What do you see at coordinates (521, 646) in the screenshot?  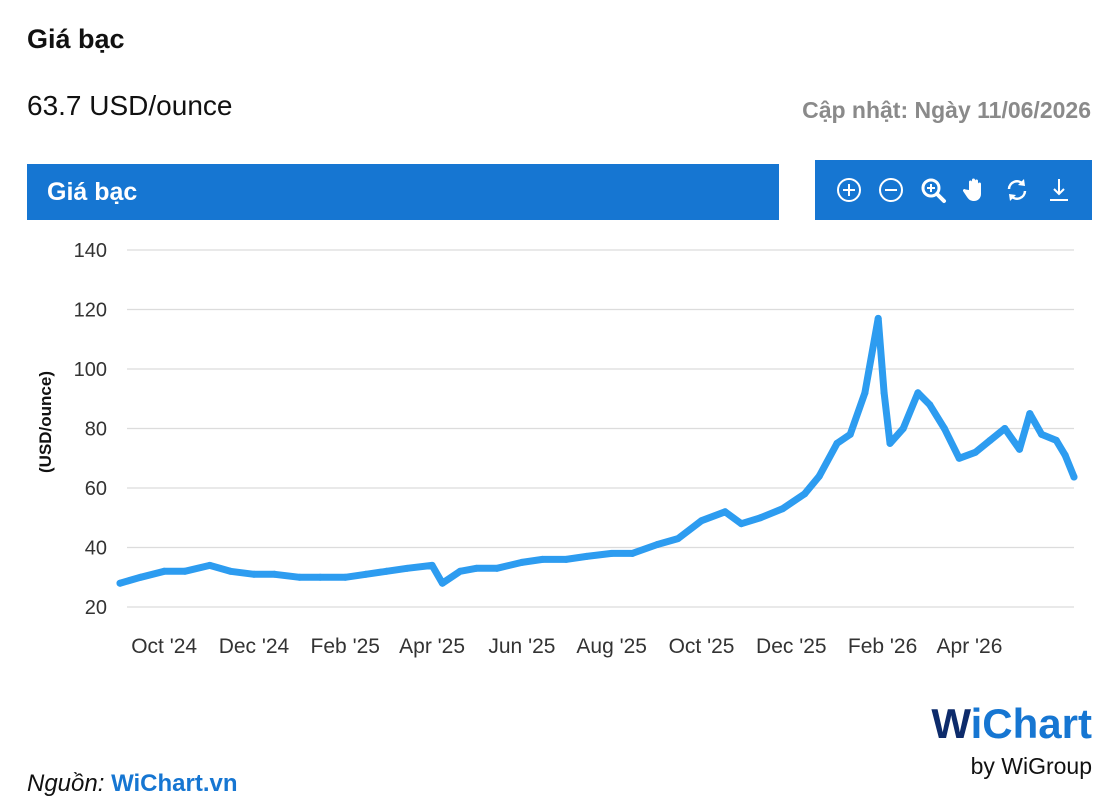 I see `x-tick-label: Jun '25` at bounding box center [521, 646].